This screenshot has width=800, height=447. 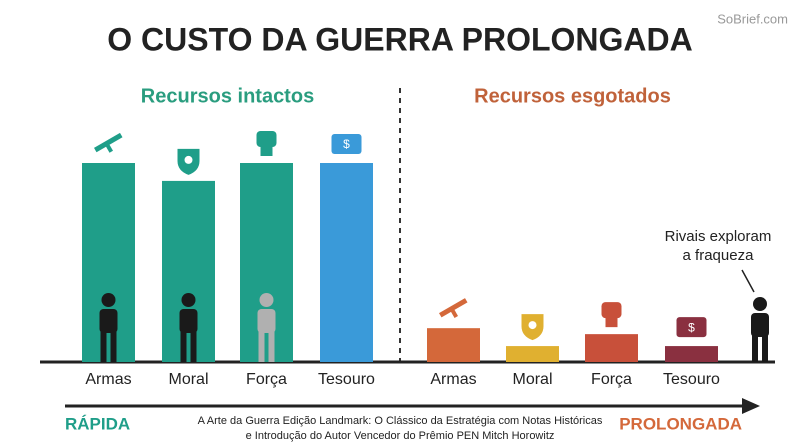 What do you see at coordinates (719, 255) in the screenshot?
I see `annotation: a fraqueza` at bounding box center [719, 255].